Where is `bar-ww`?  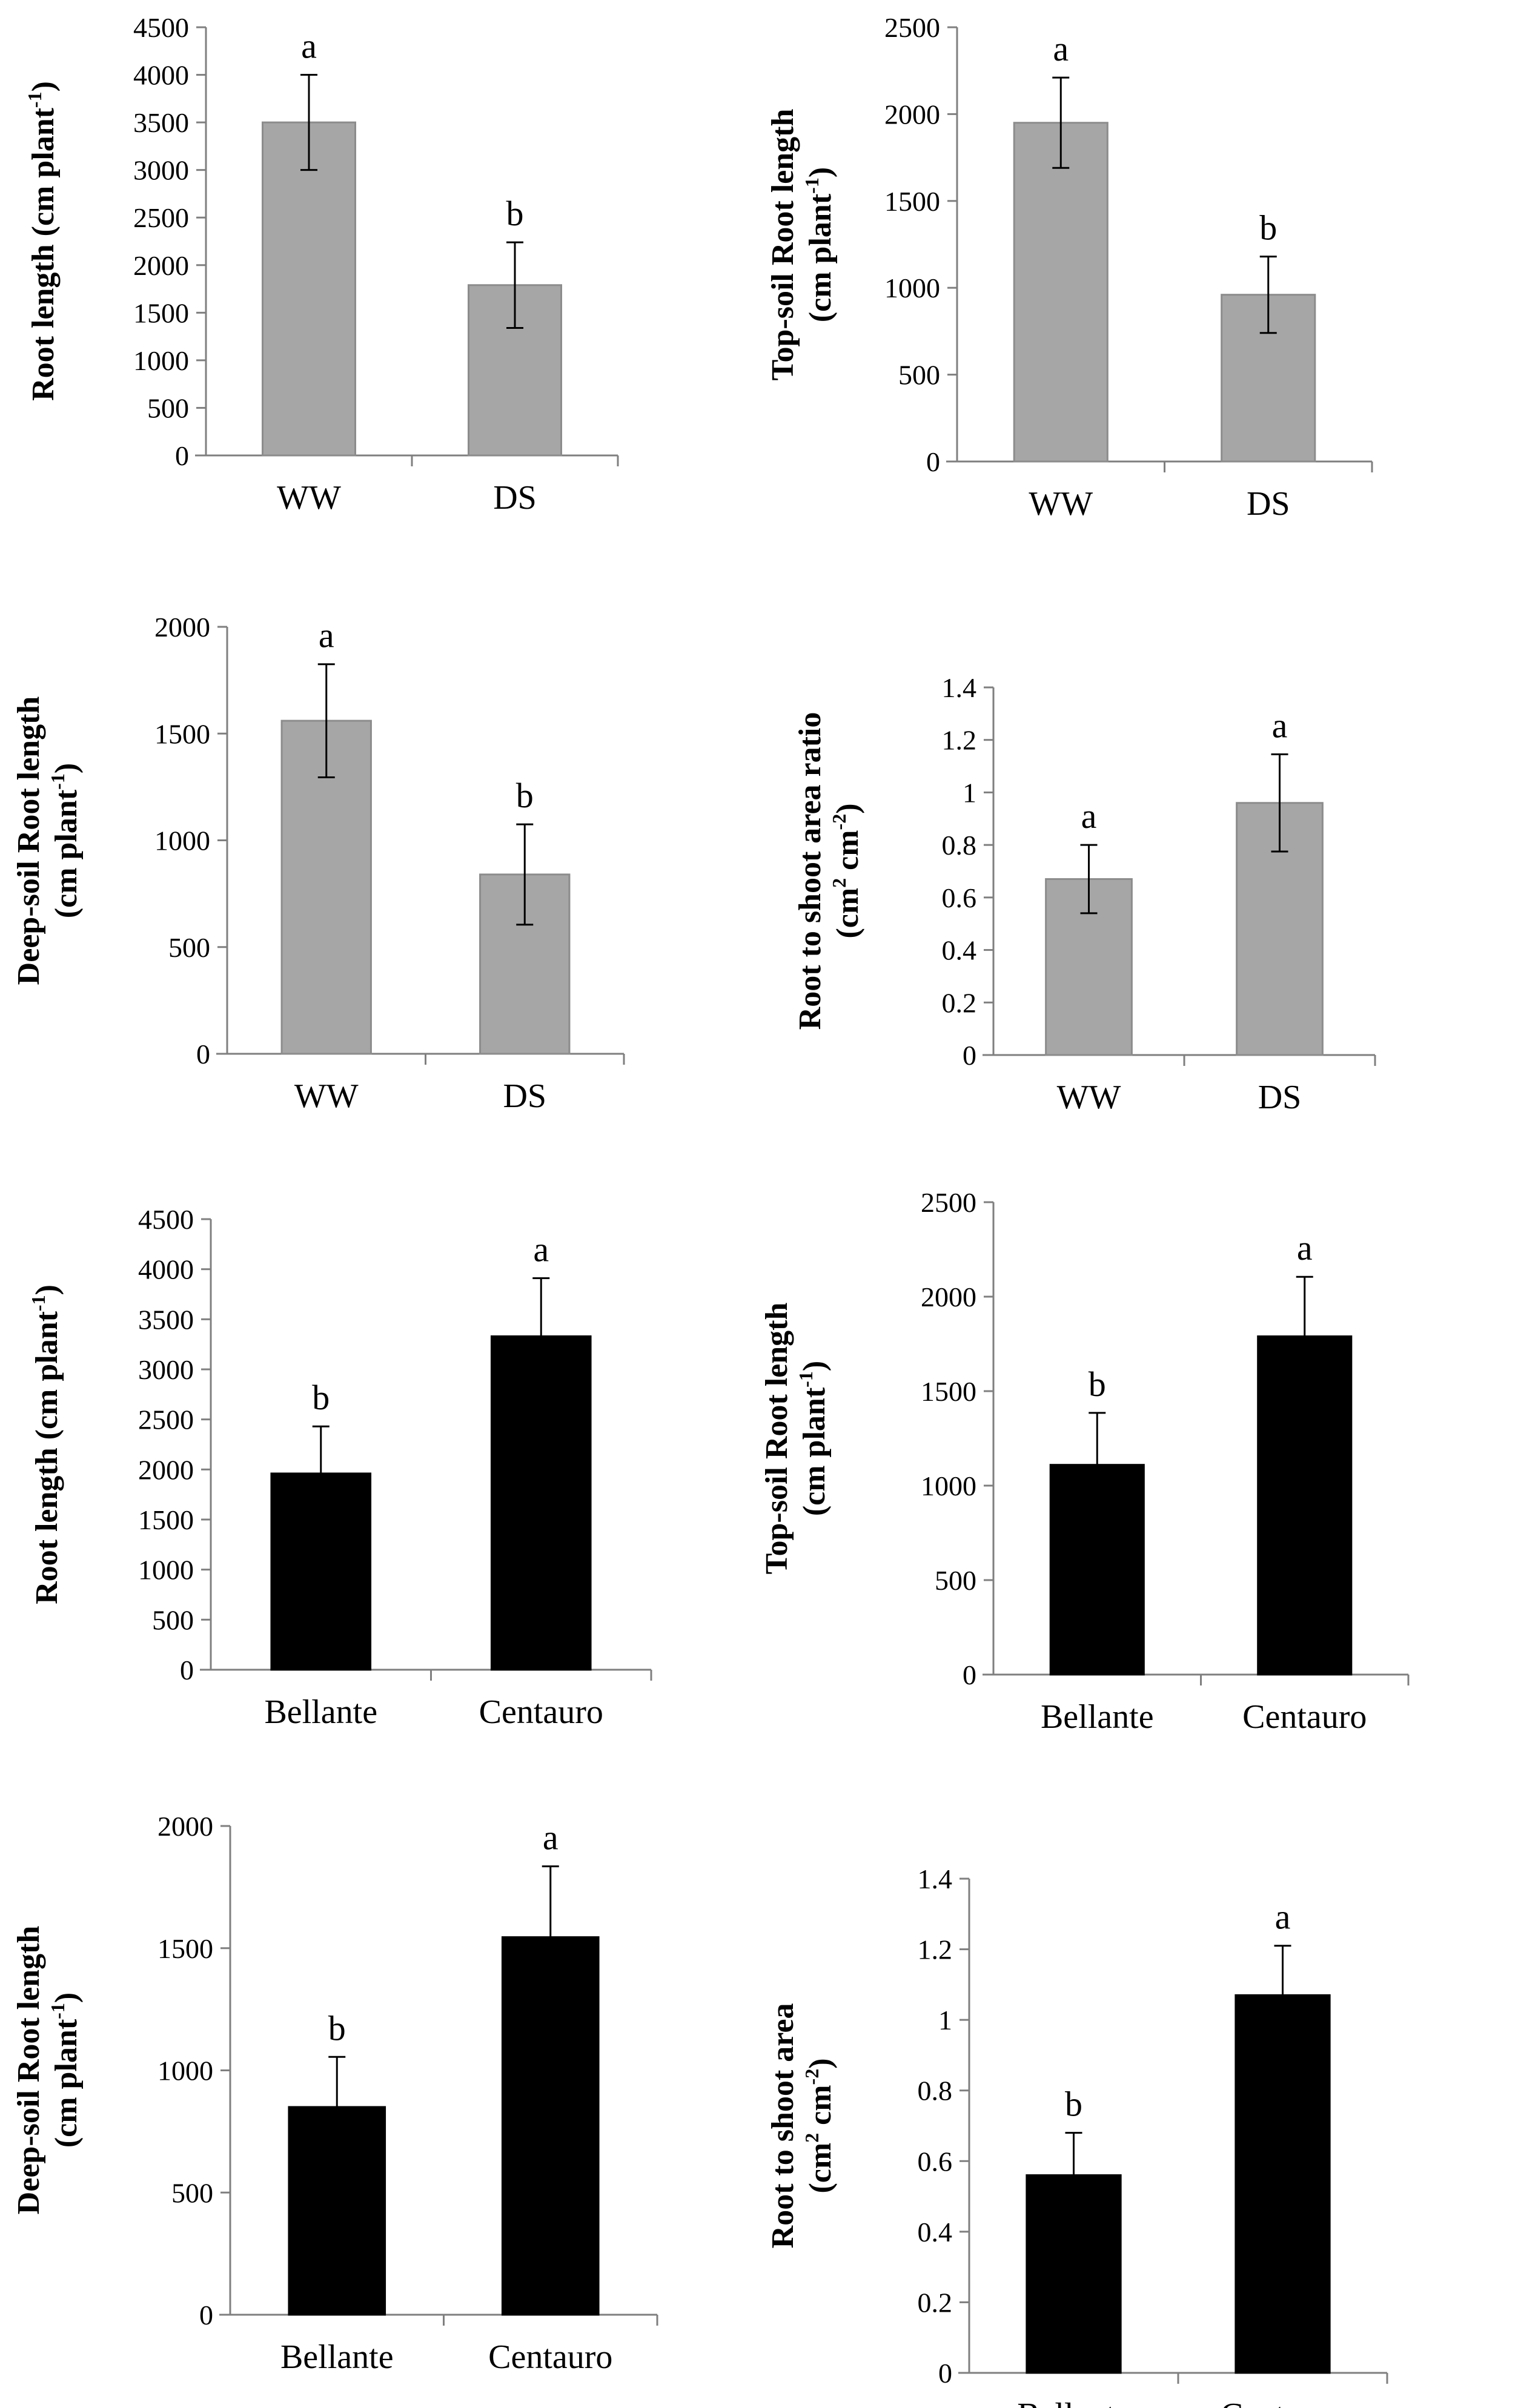 bar-ww is located at coordinates (1061, 292).